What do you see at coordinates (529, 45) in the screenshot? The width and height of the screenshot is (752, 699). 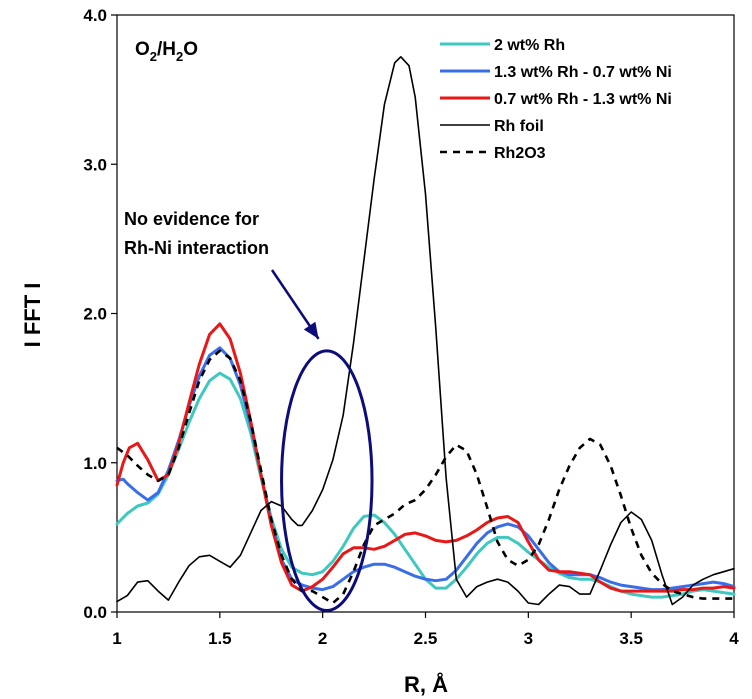 I see `legend-label: 2 wt% Rh` at bounding box center [529, 45].